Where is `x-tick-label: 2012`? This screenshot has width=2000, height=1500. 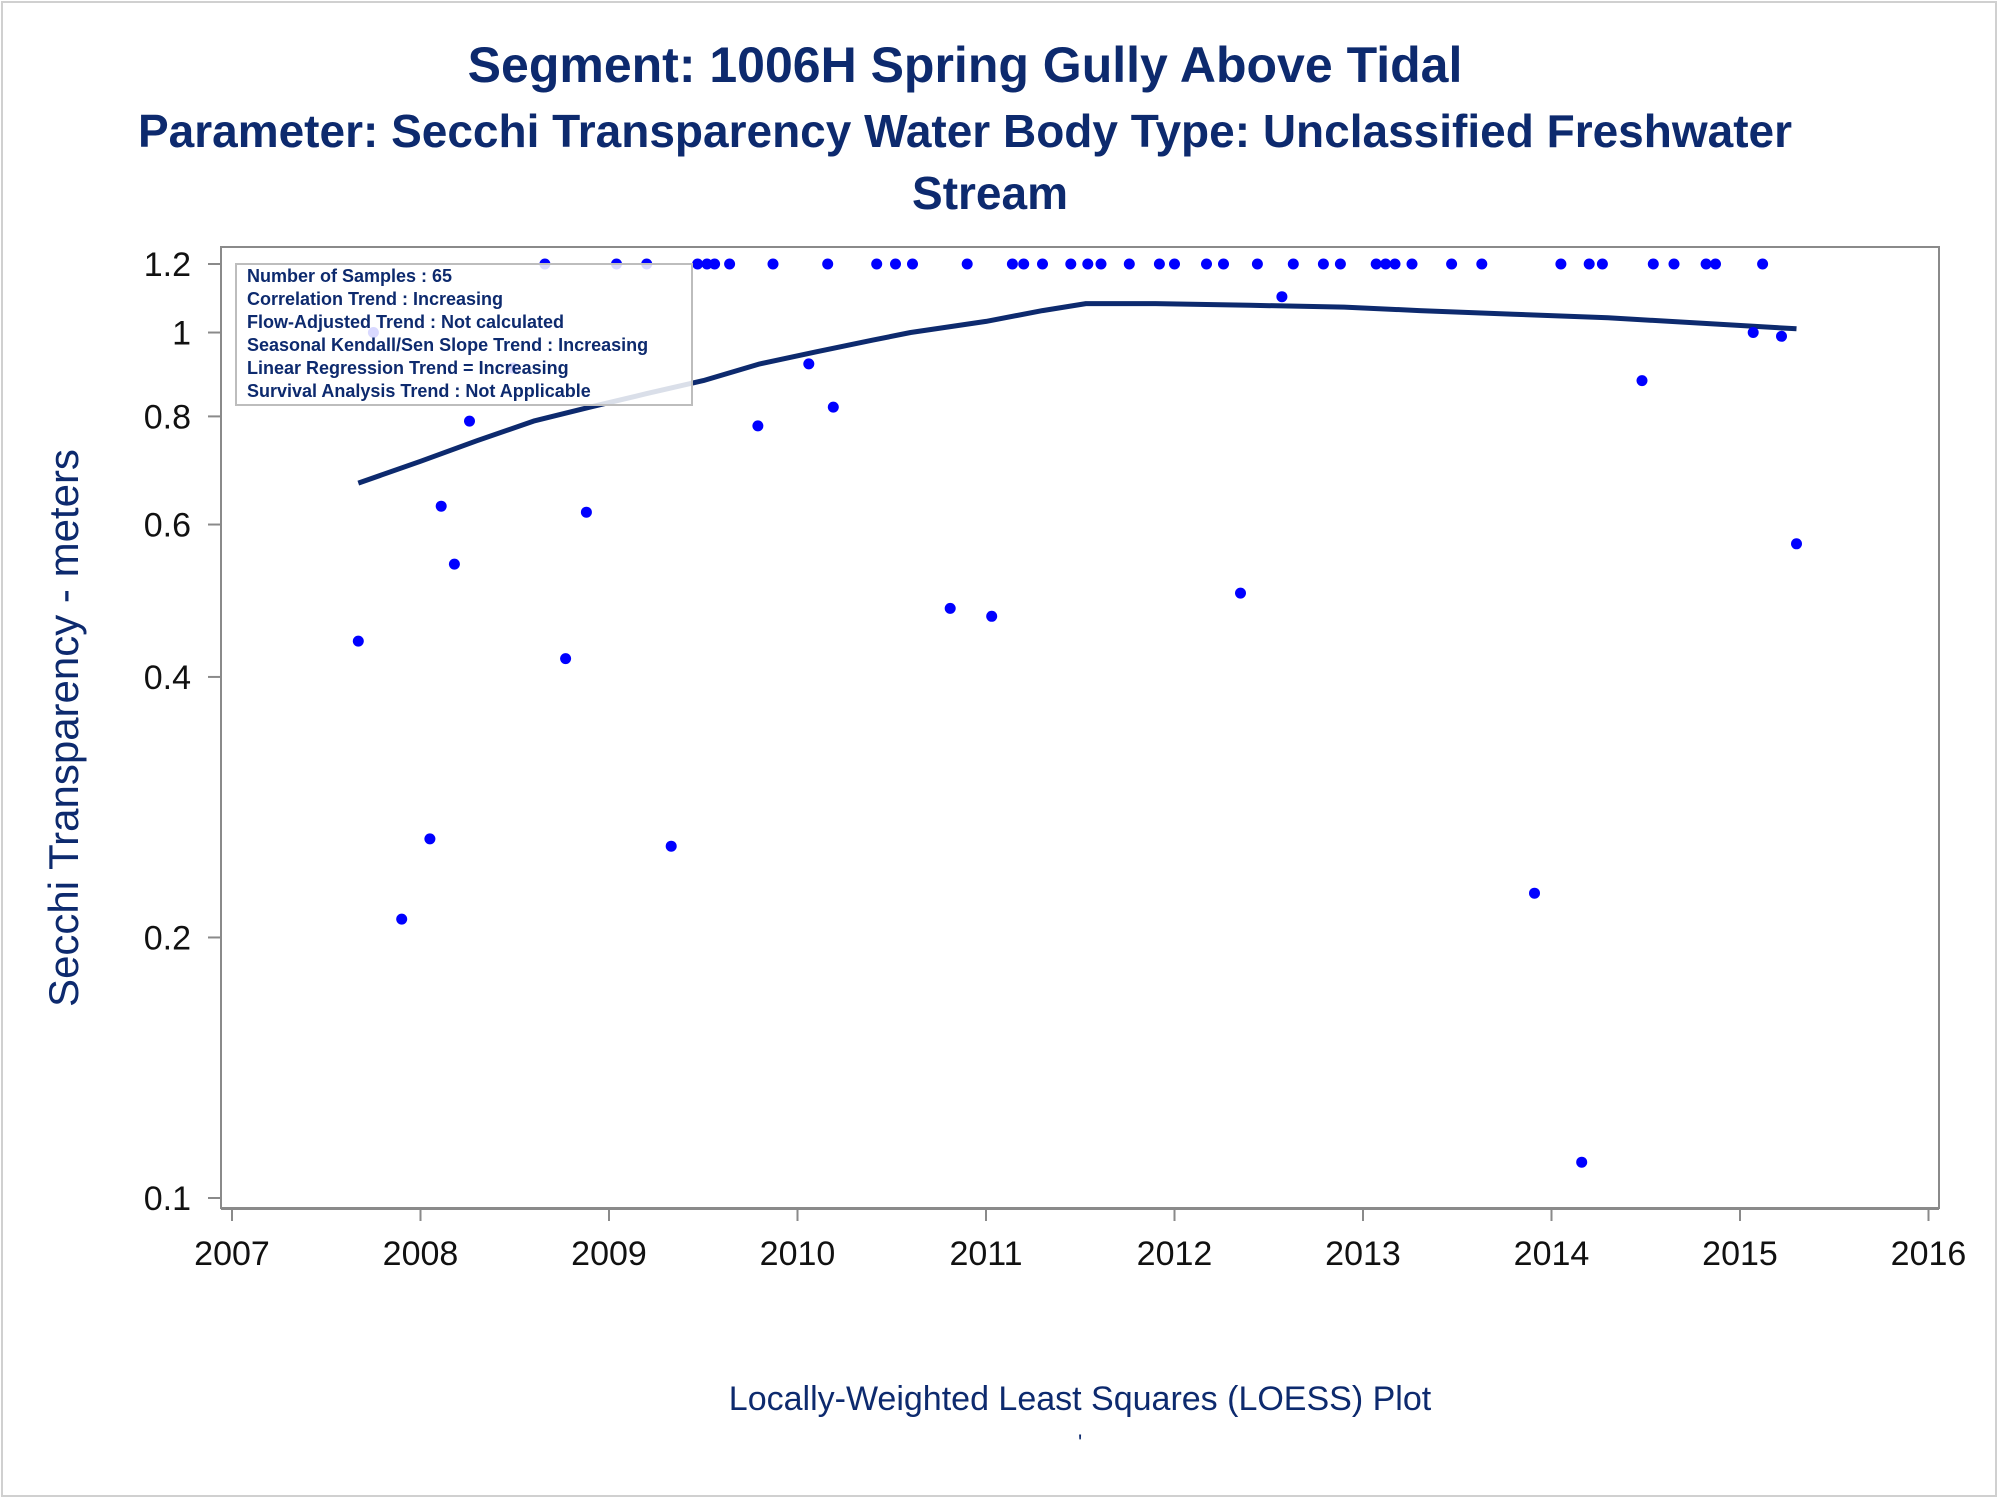 x-tick-label: 2012 is located at coordinates (1175, 1254).